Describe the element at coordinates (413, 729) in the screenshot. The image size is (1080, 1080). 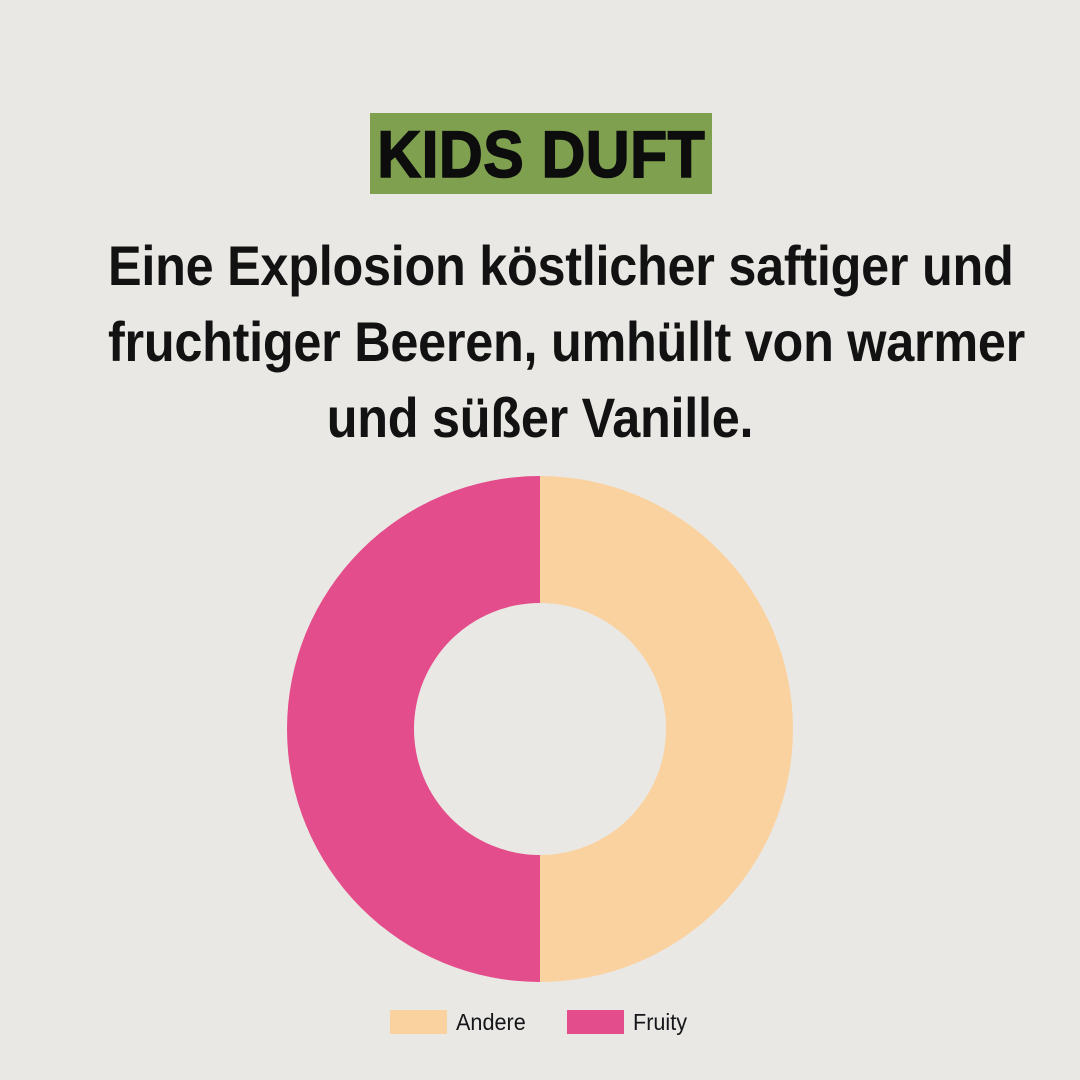
I see `donut-slice-fruity` at that location.